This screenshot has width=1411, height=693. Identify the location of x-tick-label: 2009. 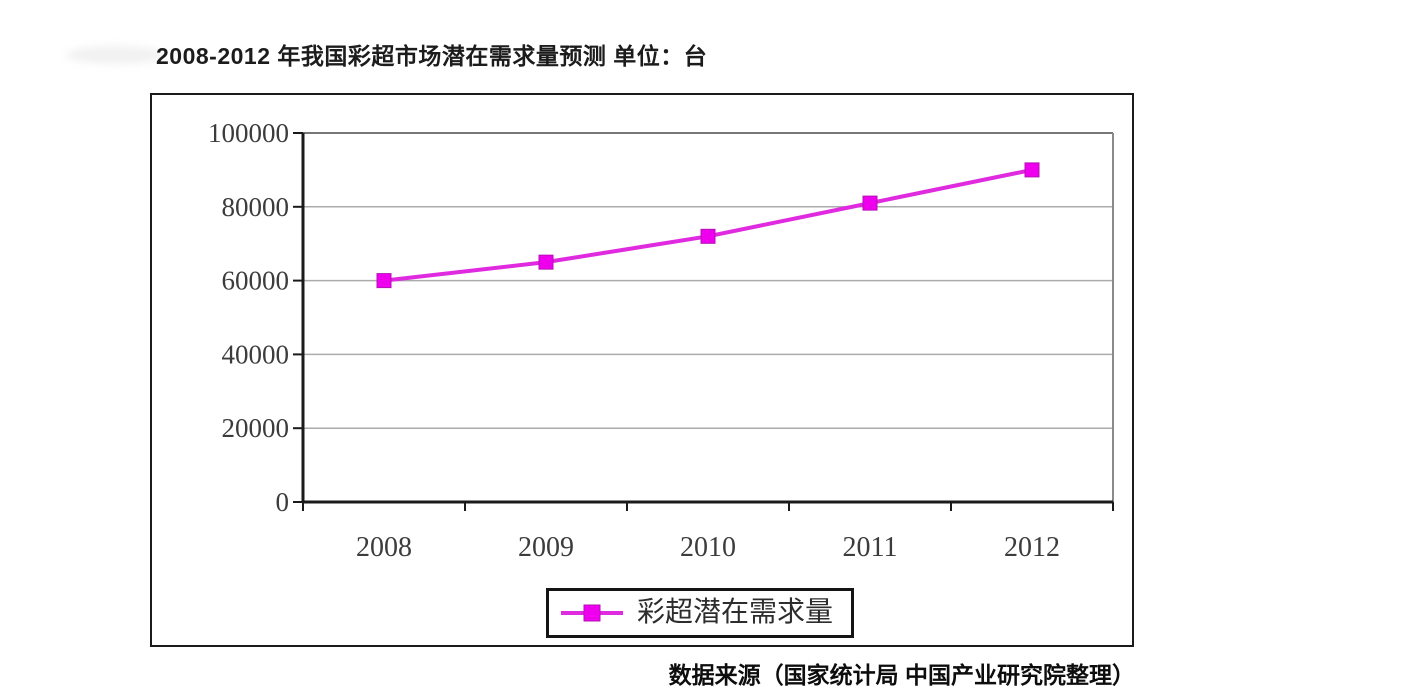
(546, 547).